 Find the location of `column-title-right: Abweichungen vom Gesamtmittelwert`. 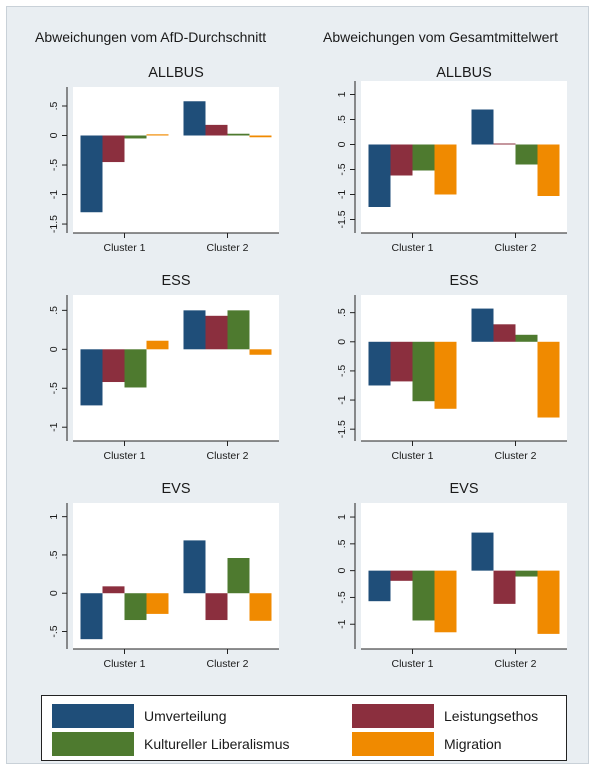

column-title-right: Abweichungen vom Gesamtmittelwert is located at coordinates (440, 37).